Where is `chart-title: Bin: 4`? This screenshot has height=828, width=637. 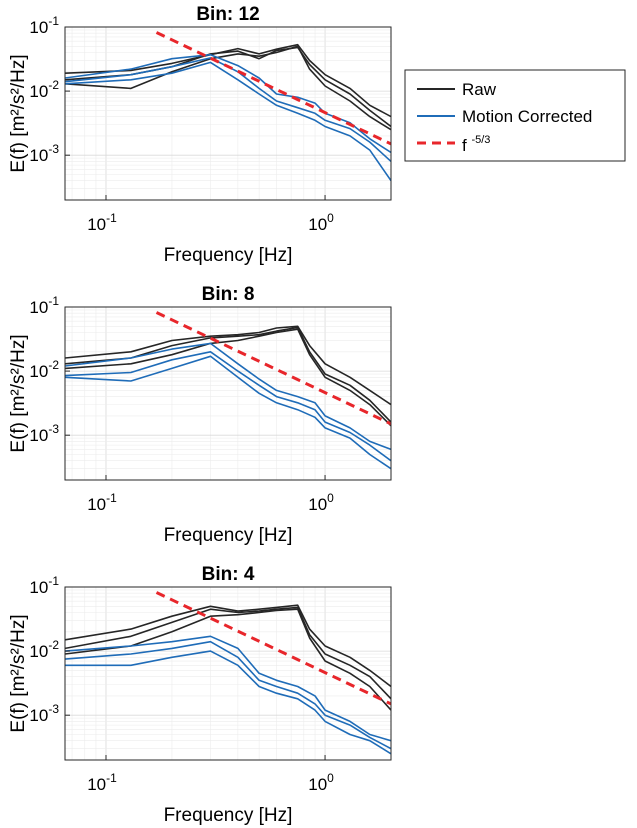 chart-title: Bin: 4 is located at coordinates (228, 574).